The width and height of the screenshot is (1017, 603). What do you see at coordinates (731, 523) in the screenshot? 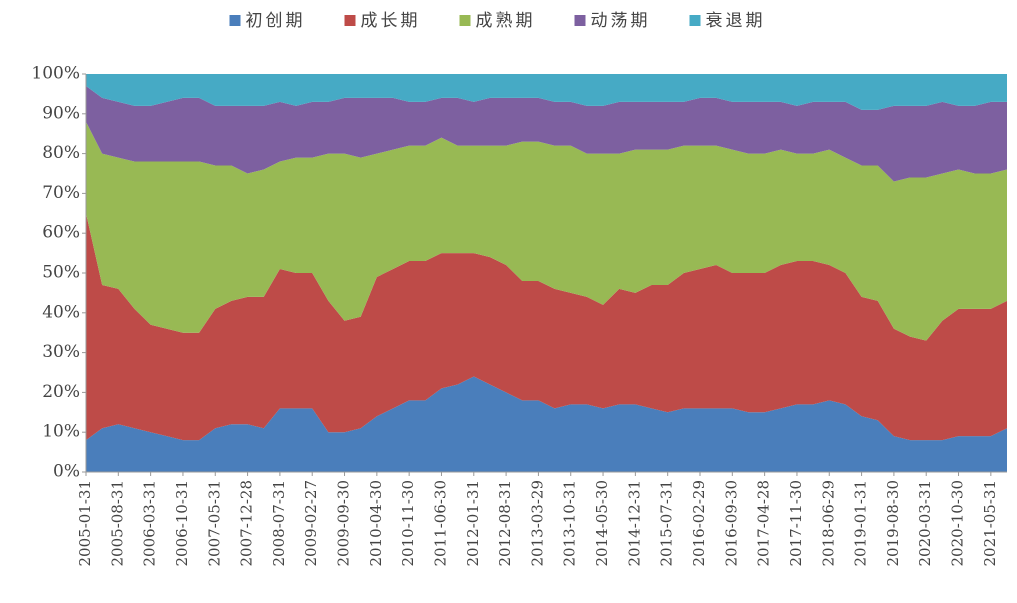
I see `x-tick-label: 2016-09-30` at bounding box center [731, 523].